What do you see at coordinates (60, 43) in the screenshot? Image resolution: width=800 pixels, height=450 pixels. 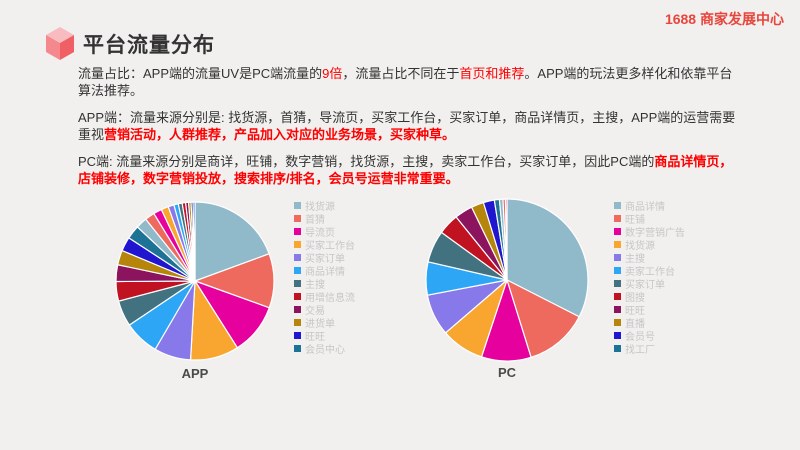 I see `cube-icon` at bounding box center [60, 43].